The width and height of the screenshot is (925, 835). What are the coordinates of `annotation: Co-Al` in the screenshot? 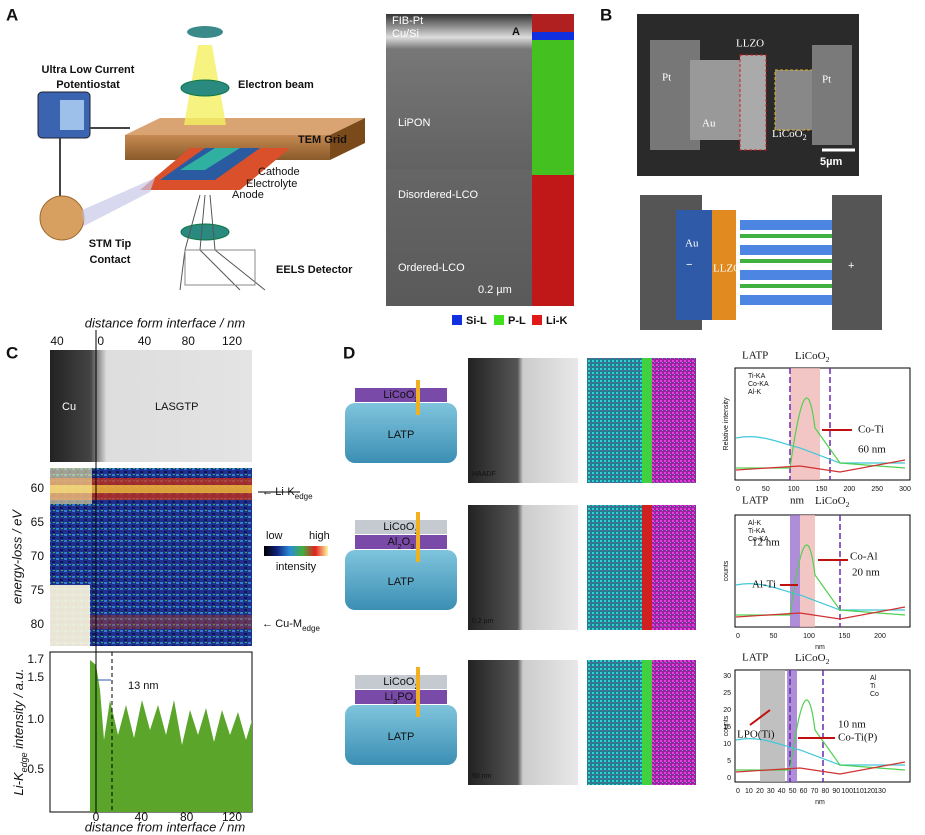 It's located at (864, 557).